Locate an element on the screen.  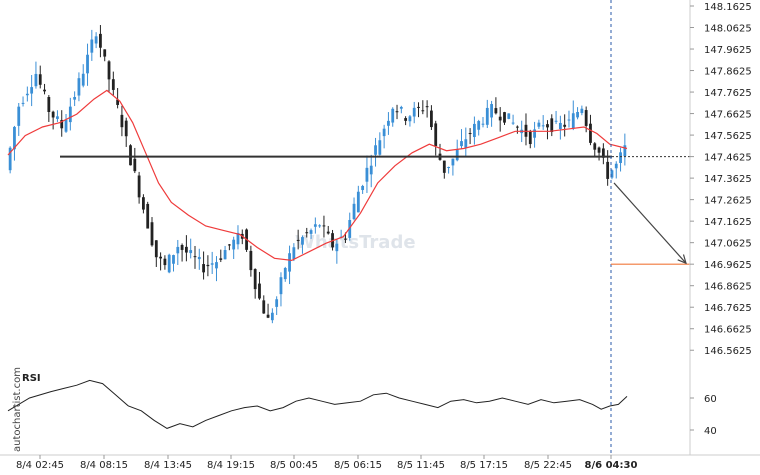
time-tick-label: 8/5 11:45 is located at coordinates (421, 465).